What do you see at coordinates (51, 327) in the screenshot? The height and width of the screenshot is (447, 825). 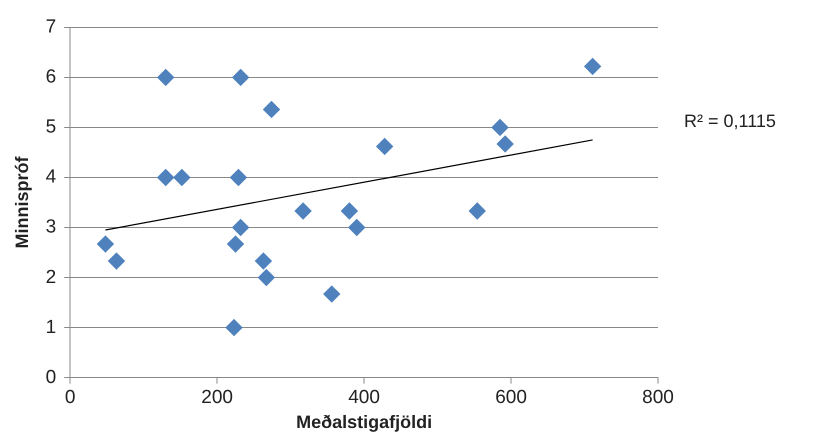 I see `y-tick-label: 1` at bounding box center [51, 327].